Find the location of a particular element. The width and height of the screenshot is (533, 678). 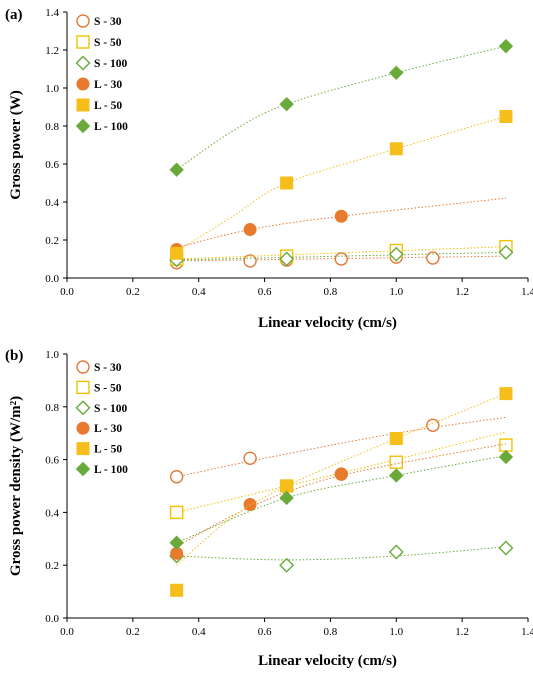

panel-label: (b) is located at coordinates (14, 356).